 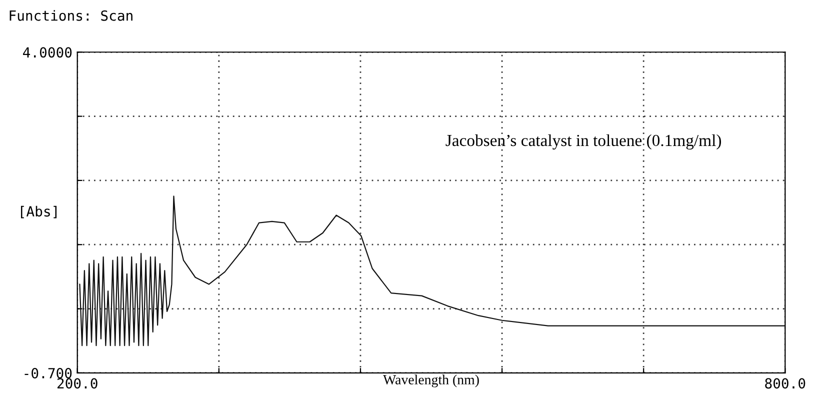 I want to click on chart-title: Functions: Scan, so click(x=71, y=15).